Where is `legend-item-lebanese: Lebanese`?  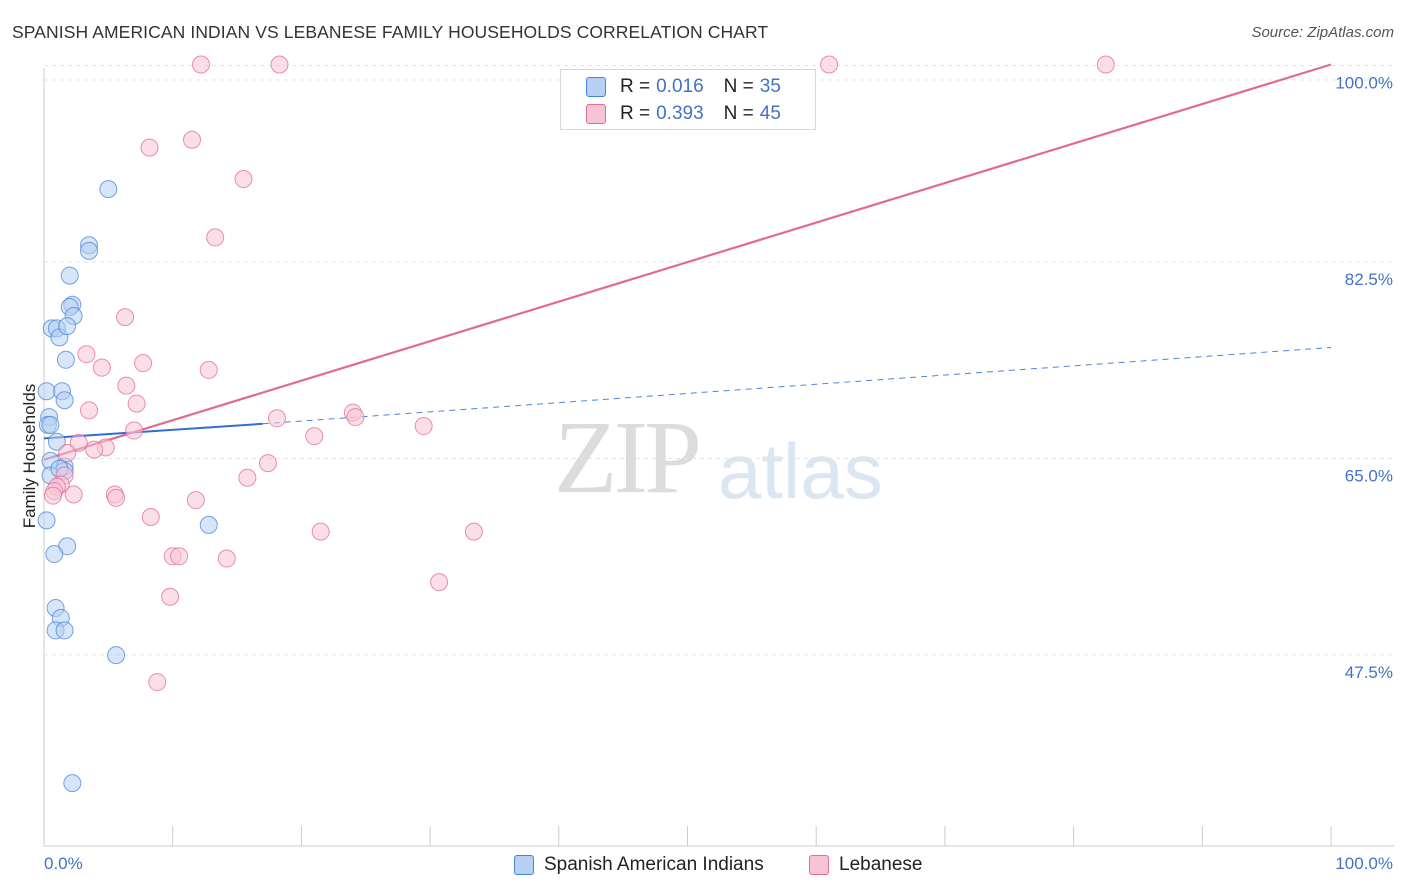
legend-item-lebanese: Lebanese is located at coordinates (865, 865).